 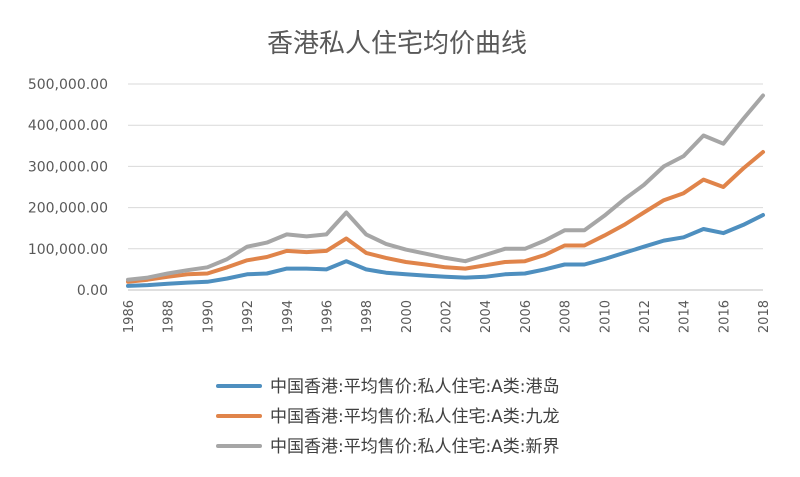 I want to click on x-tick-label: 2006, so click(x=526, y=316).